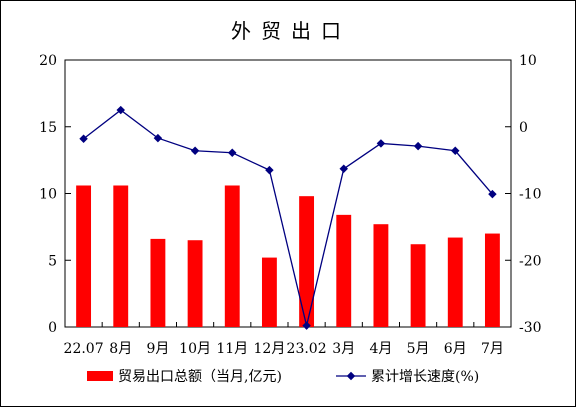 This screenshot has width=576, height=411. Describe the element at coordinates (307, 349) in the screenshot. I see `x-tick-label: 23.02` at that location.